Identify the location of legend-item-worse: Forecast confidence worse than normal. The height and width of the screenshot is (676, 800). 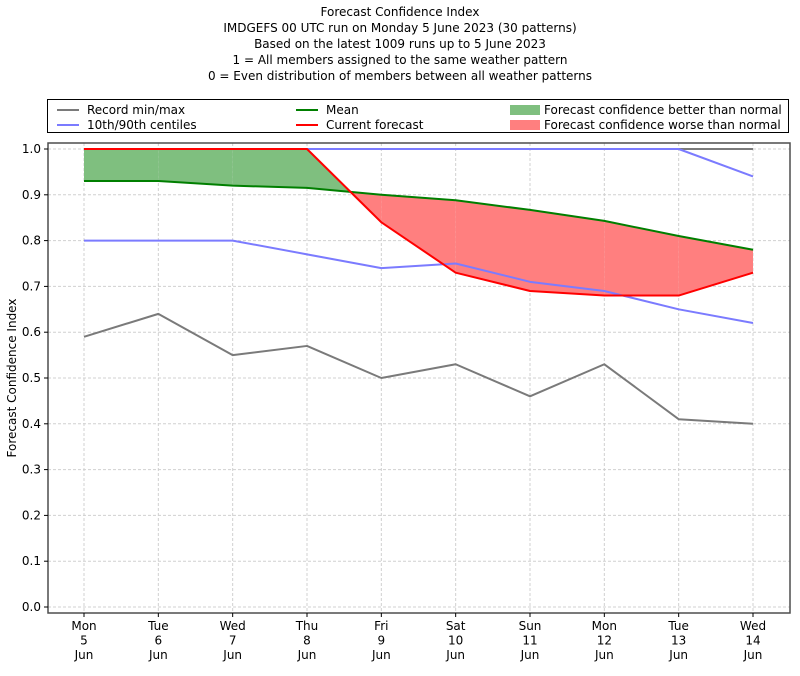
(645, 124).